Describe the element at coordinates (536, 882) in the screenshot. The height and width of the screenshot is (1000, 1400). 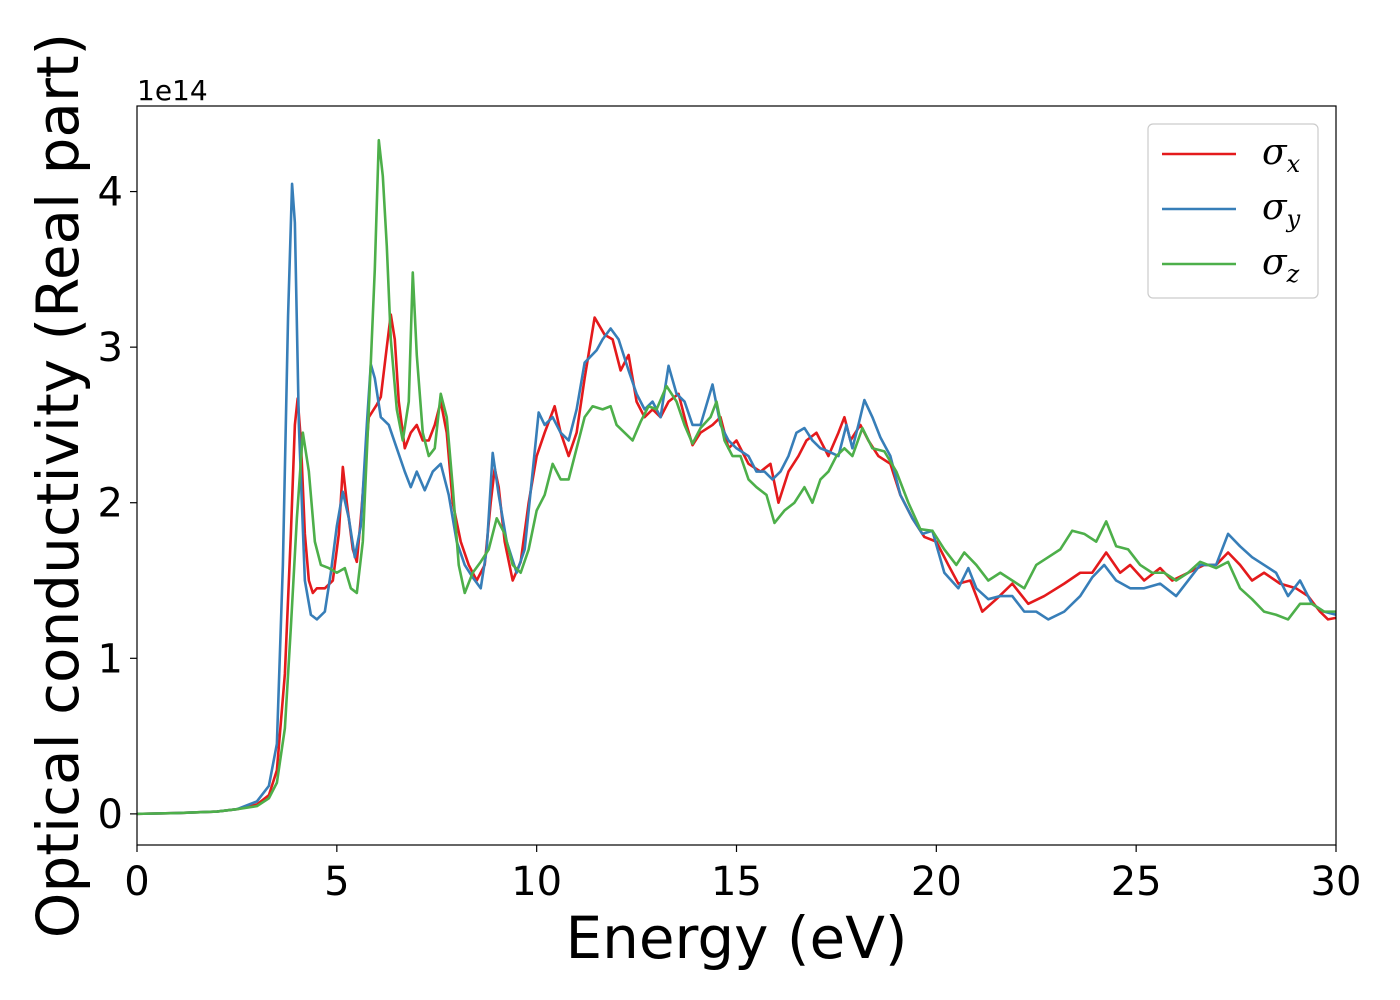
I see `x-tick-label: 10` at that location.